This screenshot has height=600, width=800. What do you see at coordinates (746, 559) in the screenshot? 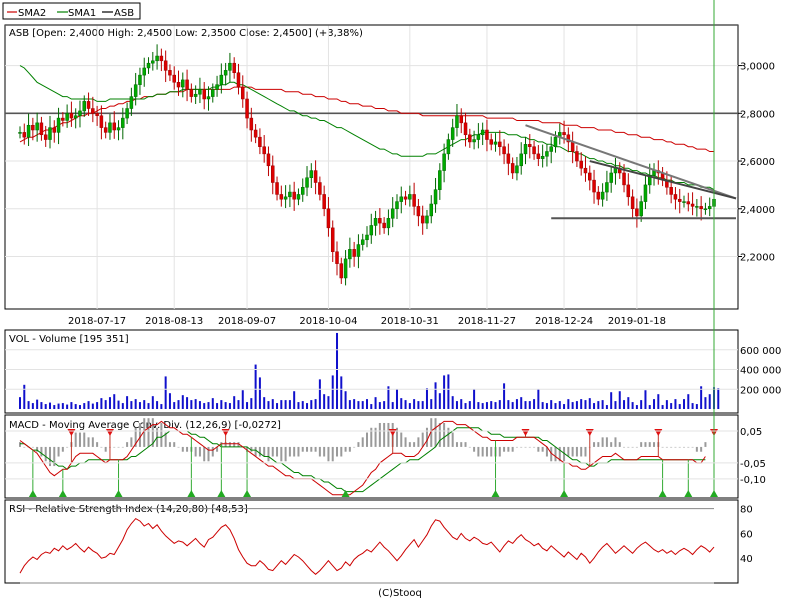
I see `rsi-y-tick-label: 40` at bounding box center [746, 559].